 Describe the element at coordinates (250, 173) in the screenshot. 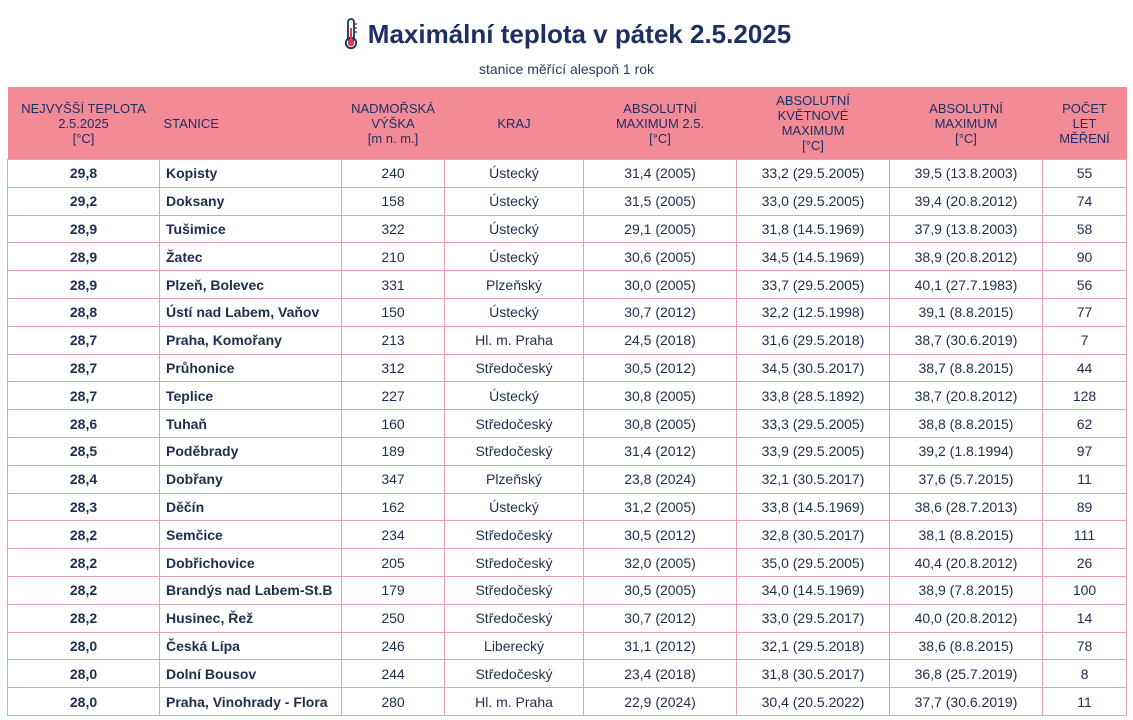

I see `station-cell: Kopisty` at that location.